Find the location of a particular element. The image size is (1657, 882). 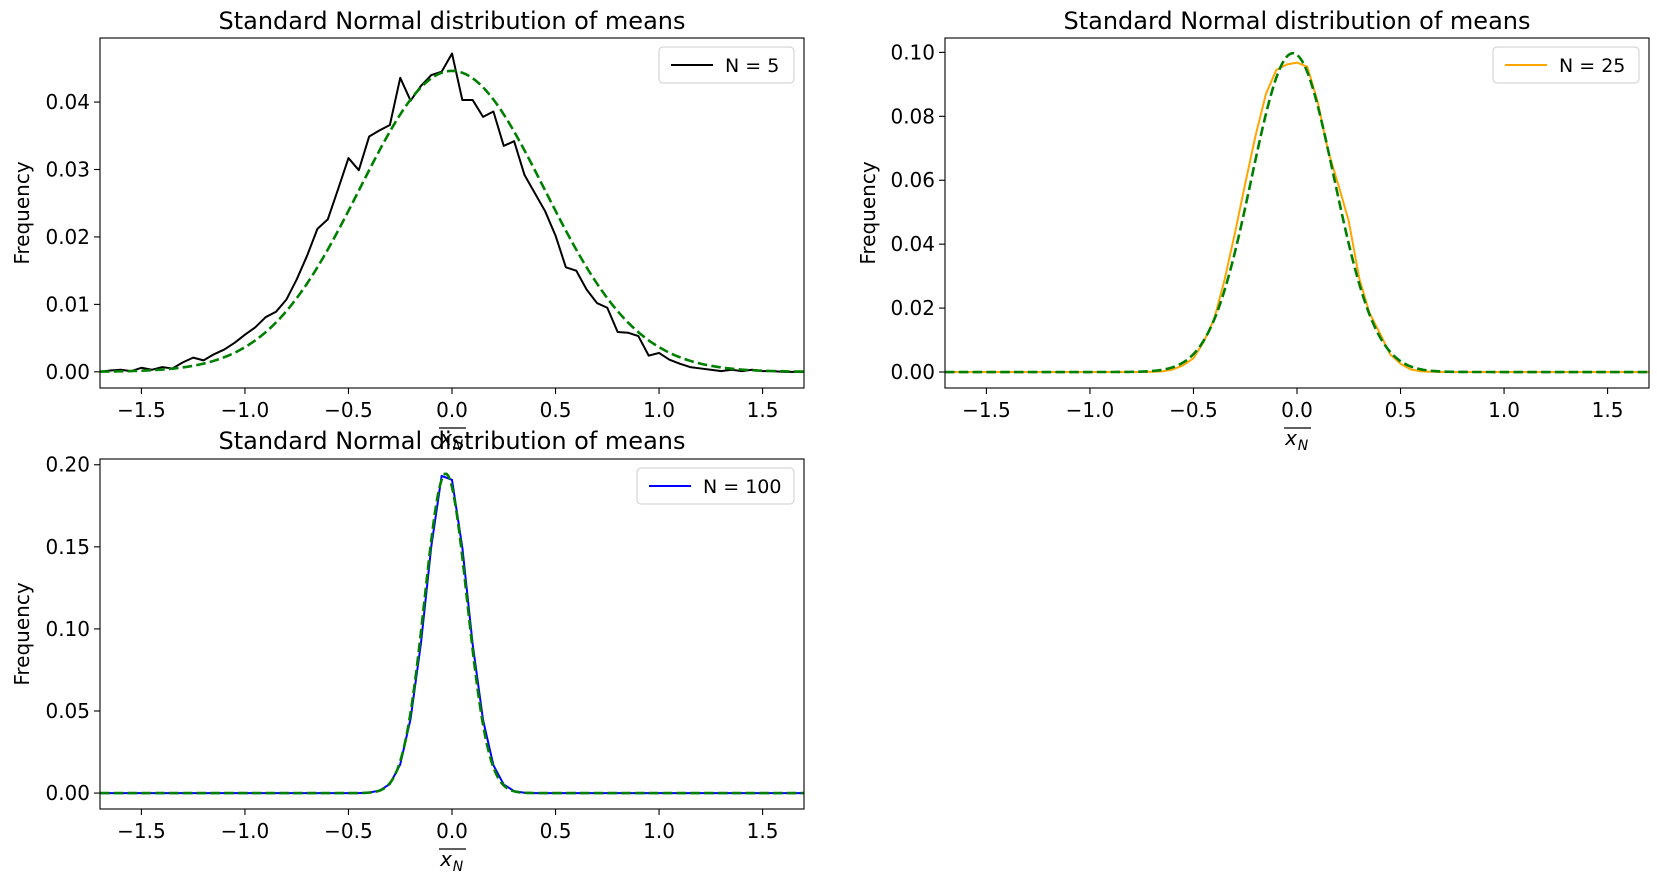

y-tick-label: 0.01 is located at coordinates (67, 304).